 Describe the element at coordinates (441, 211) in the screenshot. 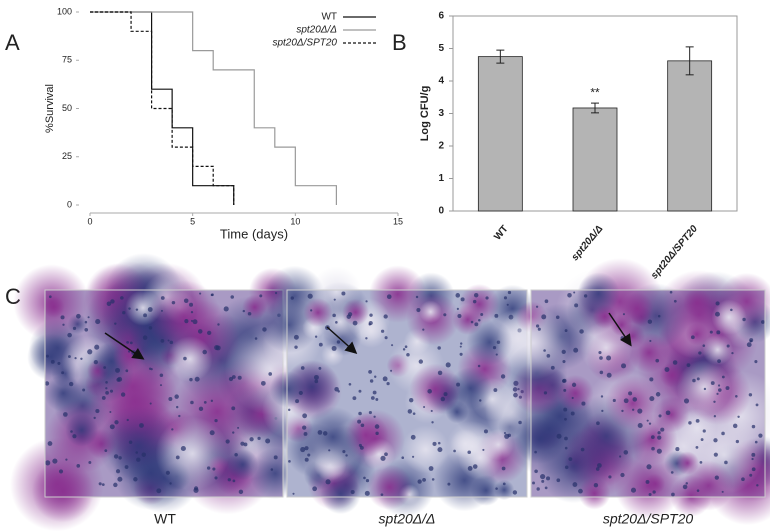

I see `y-tick-label: 0` at that location.